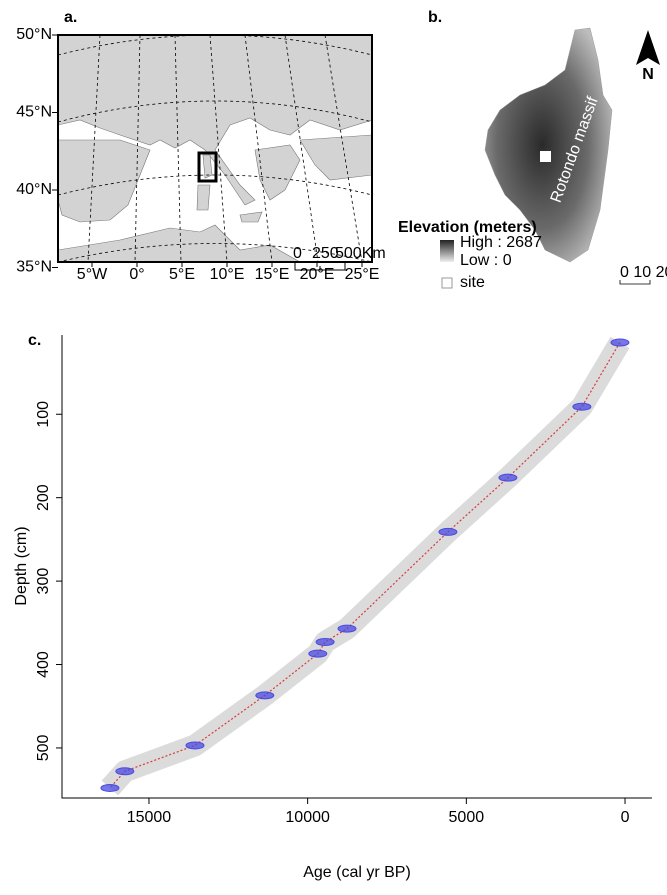 The width and height of the screenshot is (667, 895). I want to click on panel-label: a., so click(70, 17).